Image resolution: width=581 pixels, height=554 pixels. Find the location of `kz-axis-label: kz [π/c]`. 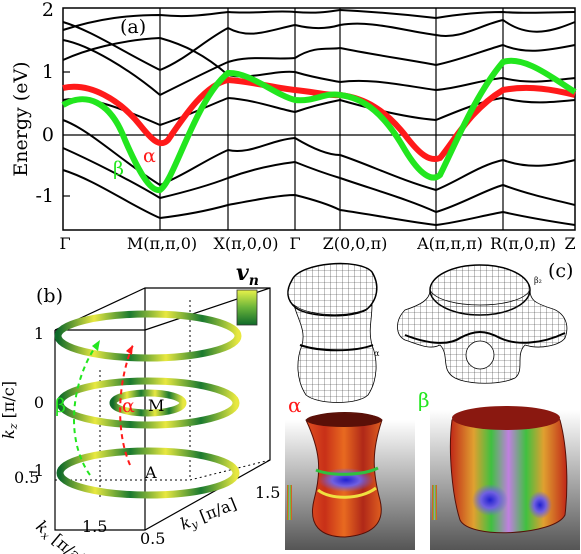

kz-axis-label: kz [π/c] is located at coordinates (10, 410).